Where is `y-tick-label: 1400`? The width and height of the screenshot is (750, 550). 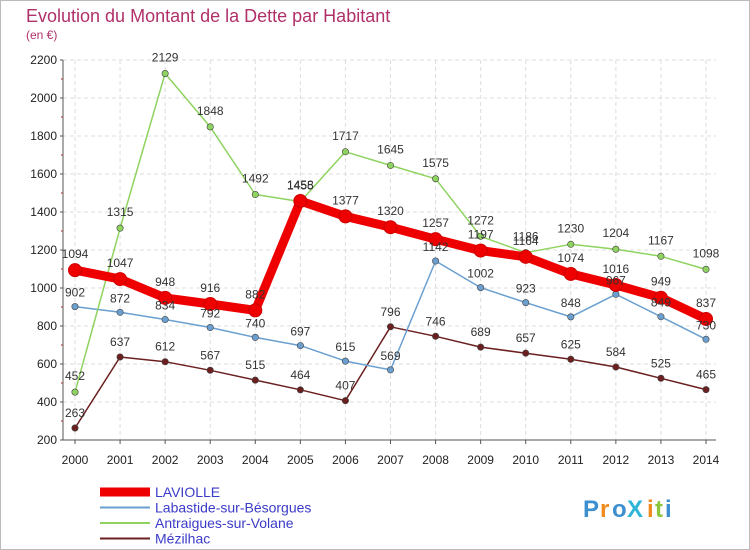 y-tick-label: 1400 is located at coordinates (43, 212).